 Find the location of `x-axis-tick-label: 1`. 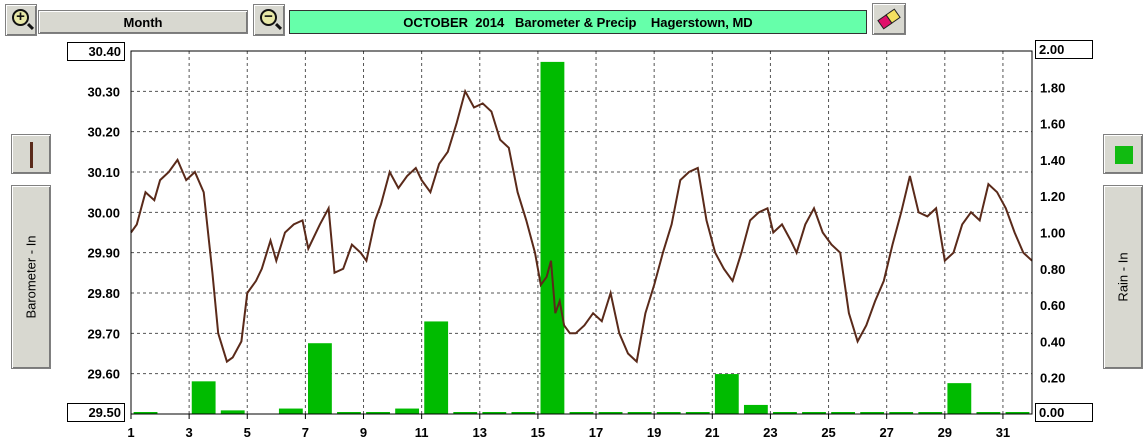

x-axis-tick-label: 1 is located at coordinates (130, 432).